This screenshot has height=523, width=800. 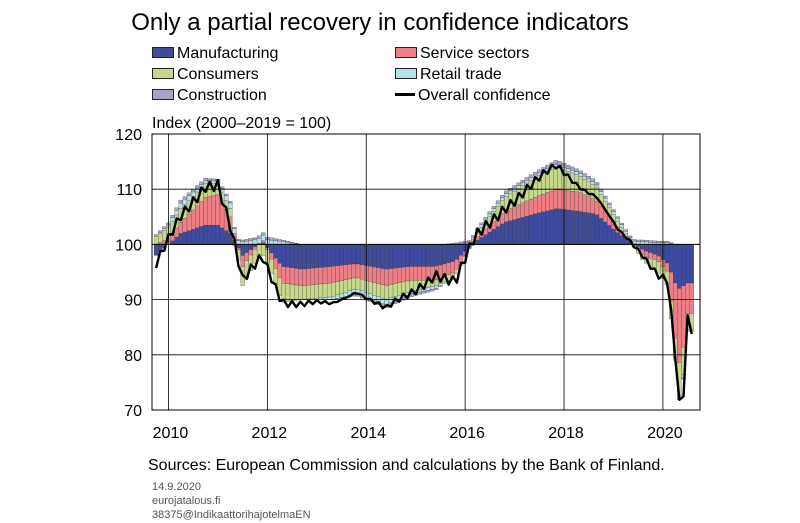 What do you see at coordinates (406, 53) in the screenshot?
I see `legend-swatch-service-sectors` at bounding box center [406, 53].